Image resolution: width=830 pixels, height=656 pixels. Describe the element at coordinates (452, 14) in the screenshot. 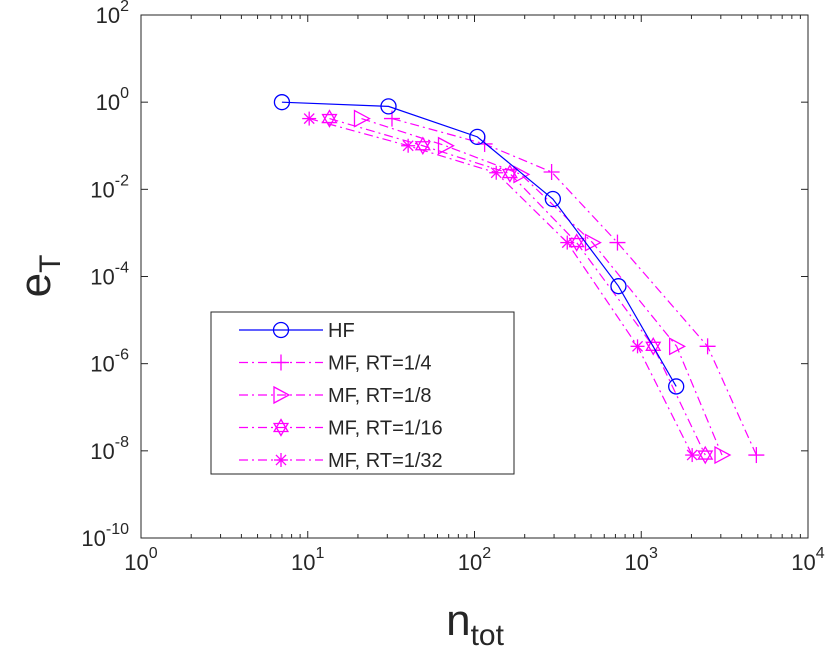

I see `y-tick: 102` at that location.